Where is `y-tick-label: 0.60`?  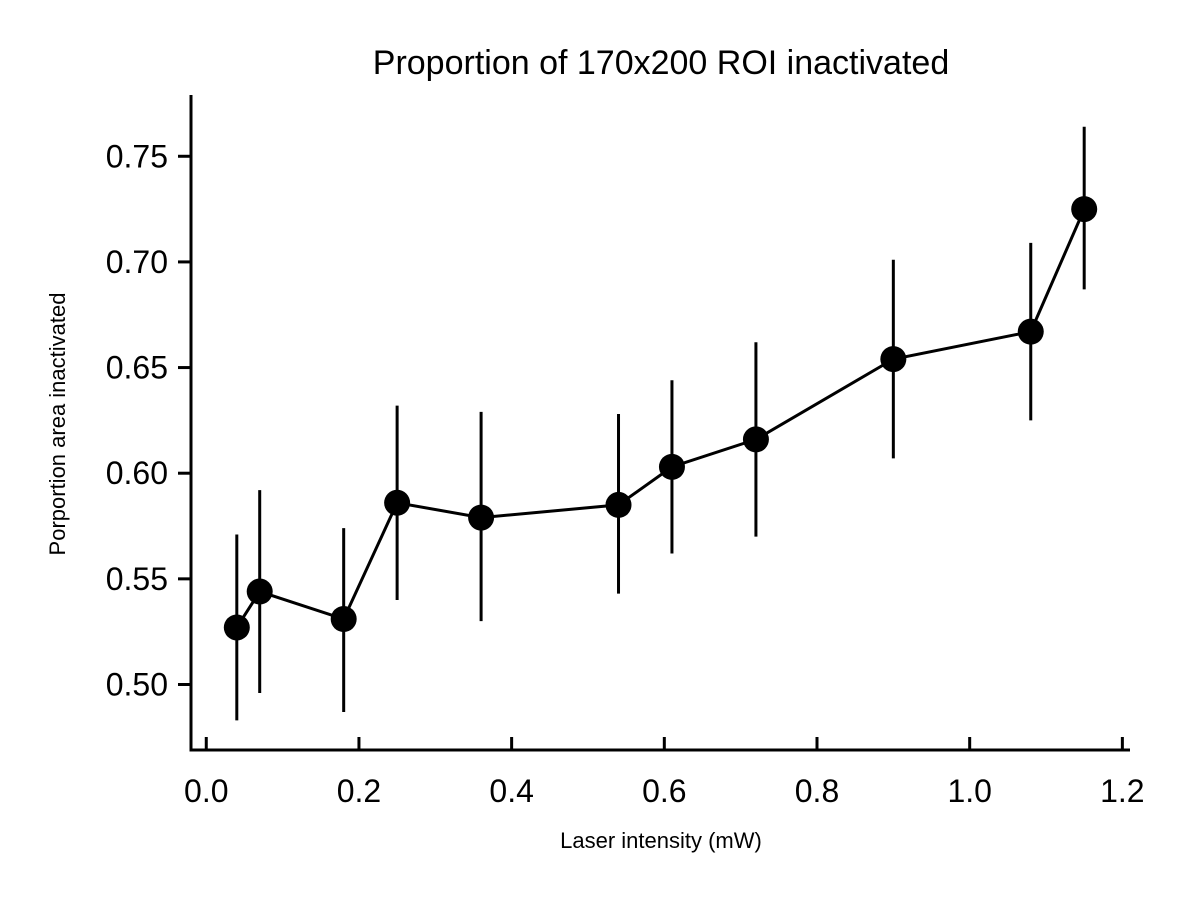
y-tick-label: 0.60 is located at coordinates (137, 473).